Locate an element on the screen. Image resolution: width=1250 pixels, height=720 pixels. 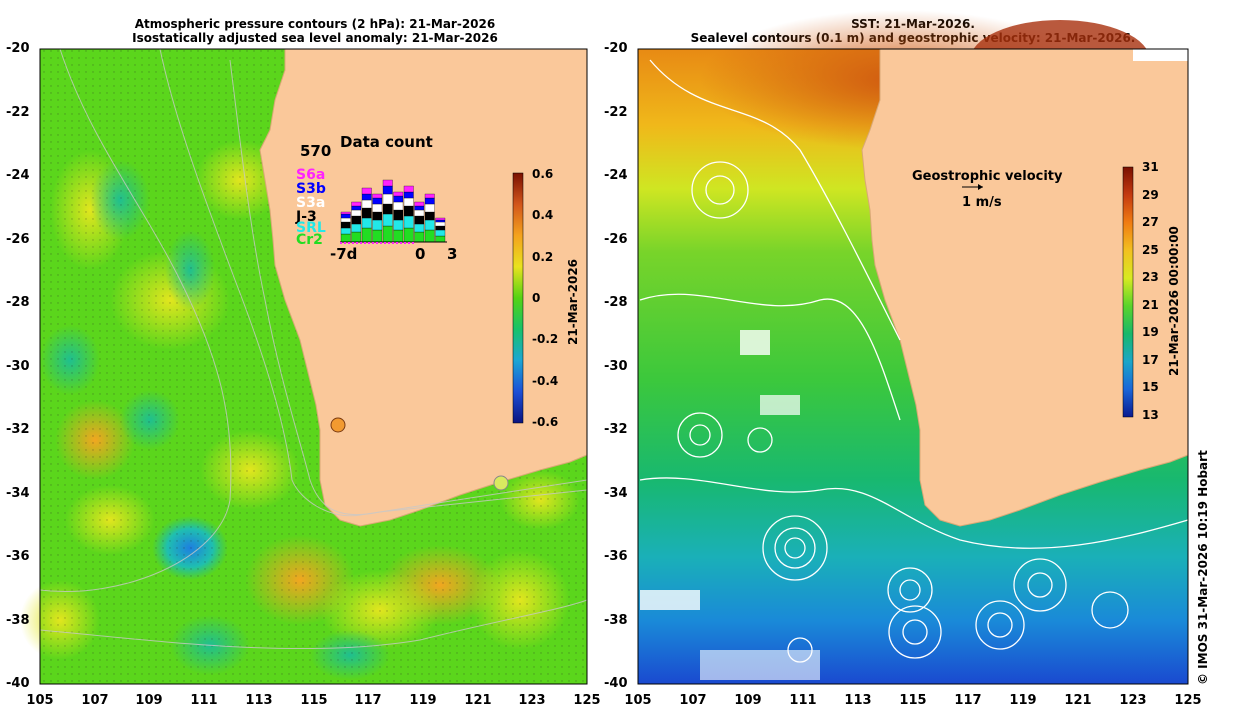
right-ytick: -34 is located at coordinates (616, 493).